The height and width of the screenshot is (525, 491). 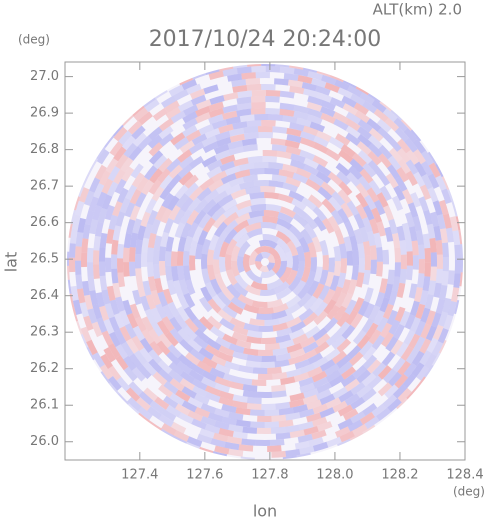 What do you see at coordinates (44, 259) in the screenshot?
I see `y-tick-label: 26.5` at bounding box center [44, 259].